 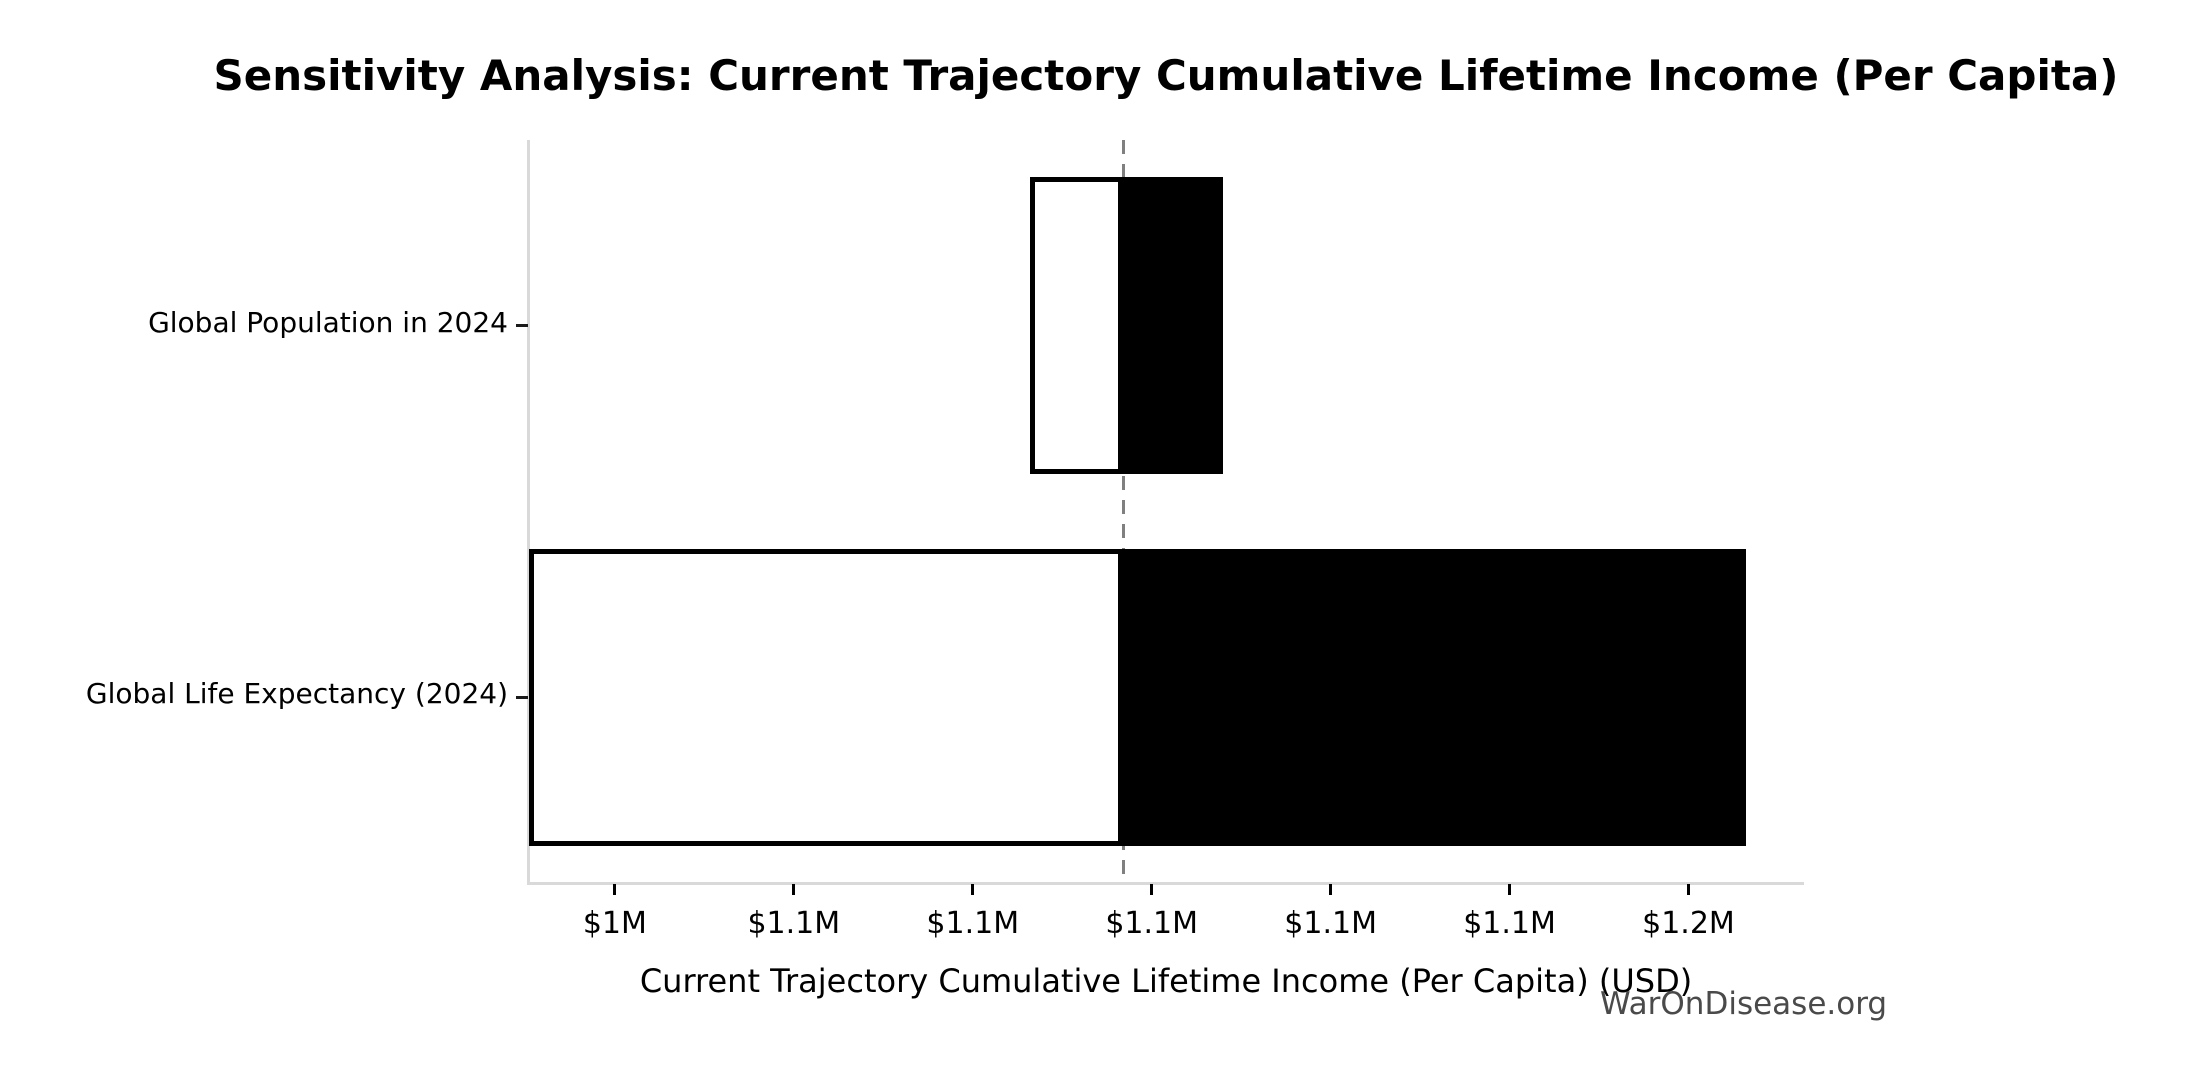 What do you see at coordinates (614, 923) in the screenshot?
I see `x-tick-label: $1M` at bounding box center [614, 923].